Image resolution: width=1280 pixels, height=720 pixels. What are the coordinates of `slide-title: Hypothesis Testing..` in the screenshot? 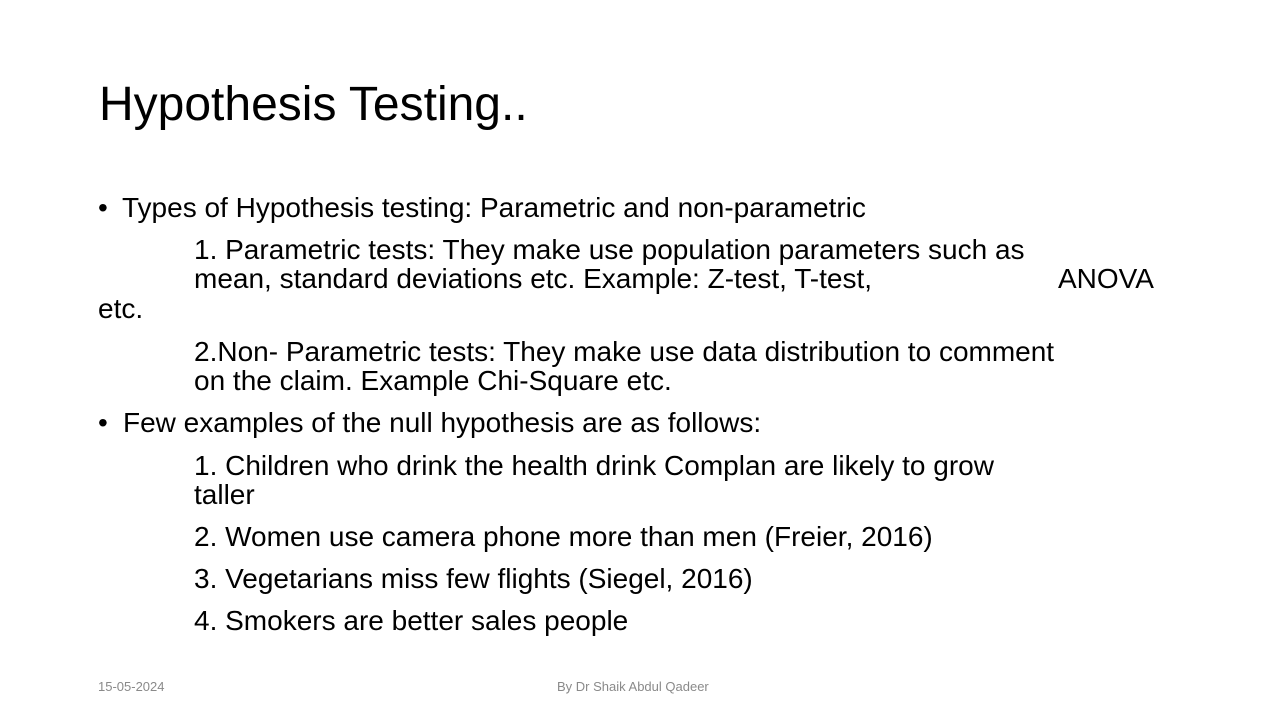 It's located at (313, 104).